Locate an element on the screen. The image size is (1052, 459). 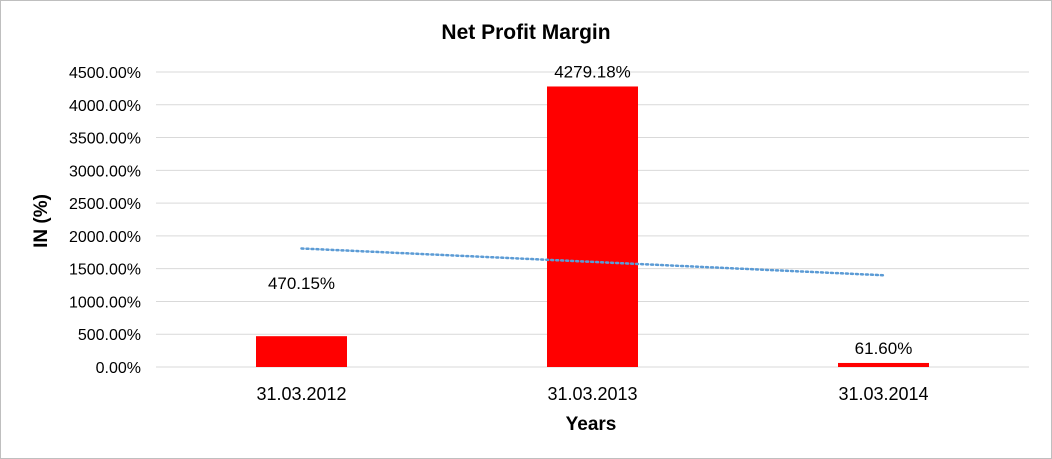
y-tick-label: 0.00% is located at coordinates (118, 368).